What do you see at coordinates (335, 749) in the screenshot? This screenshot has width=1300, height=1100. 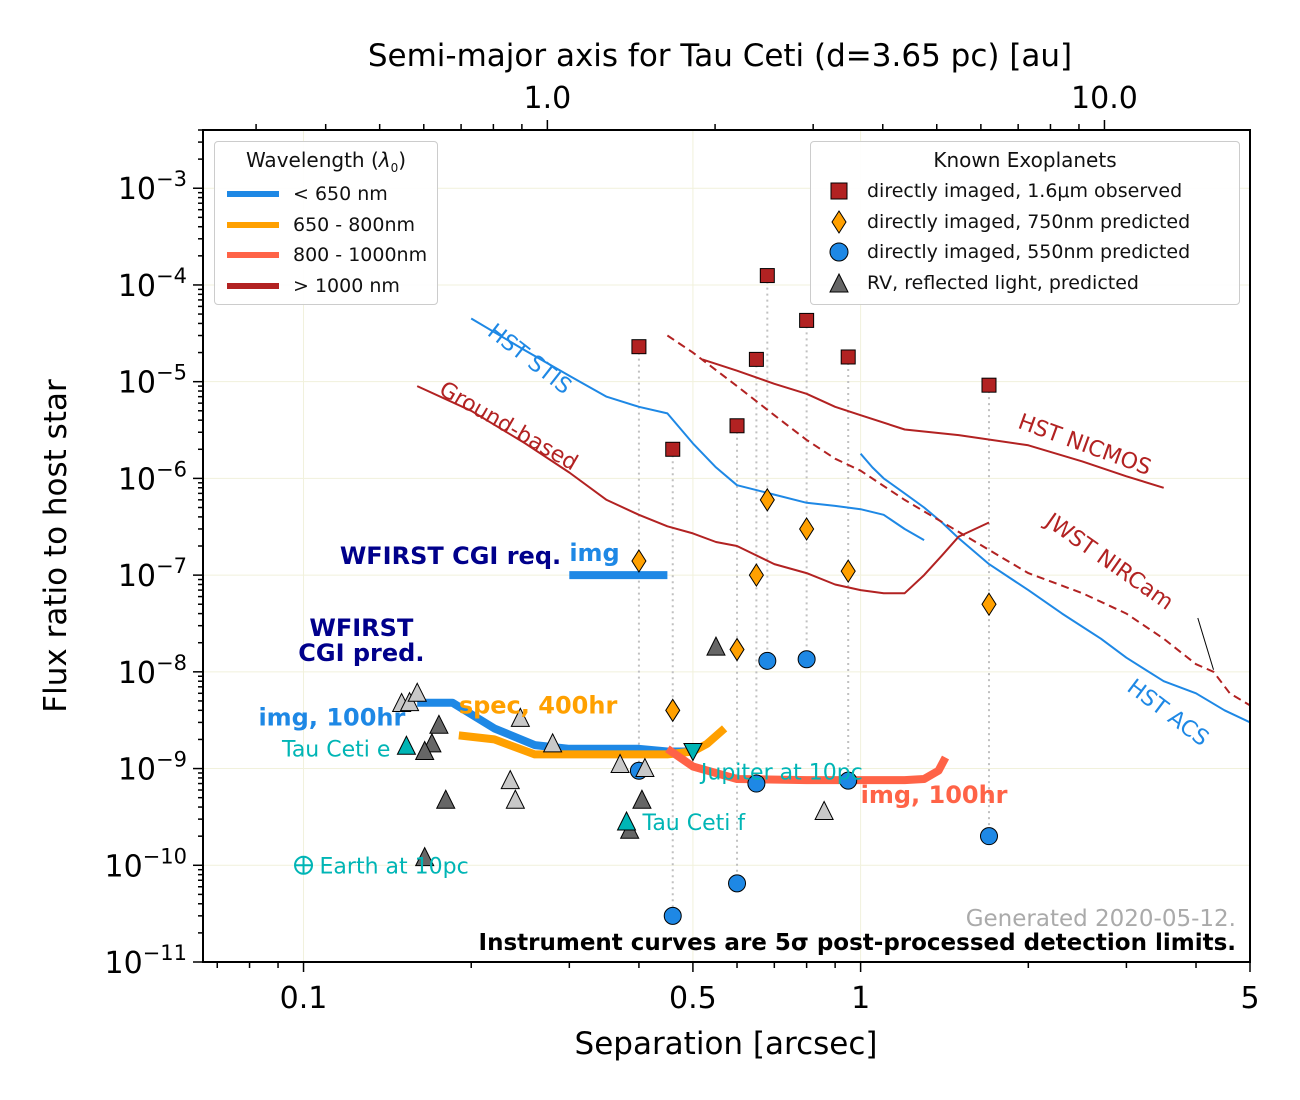 I see `reference-label: Tau Ceti e` at bounding box center [335, 749].